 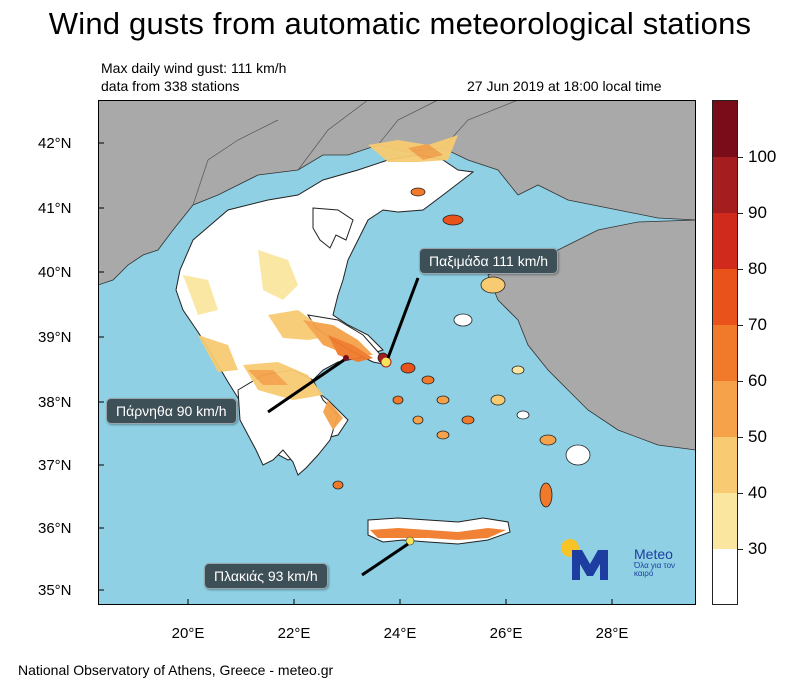 I want to click on colorbar-label: 70, so click(x=757, y=324).